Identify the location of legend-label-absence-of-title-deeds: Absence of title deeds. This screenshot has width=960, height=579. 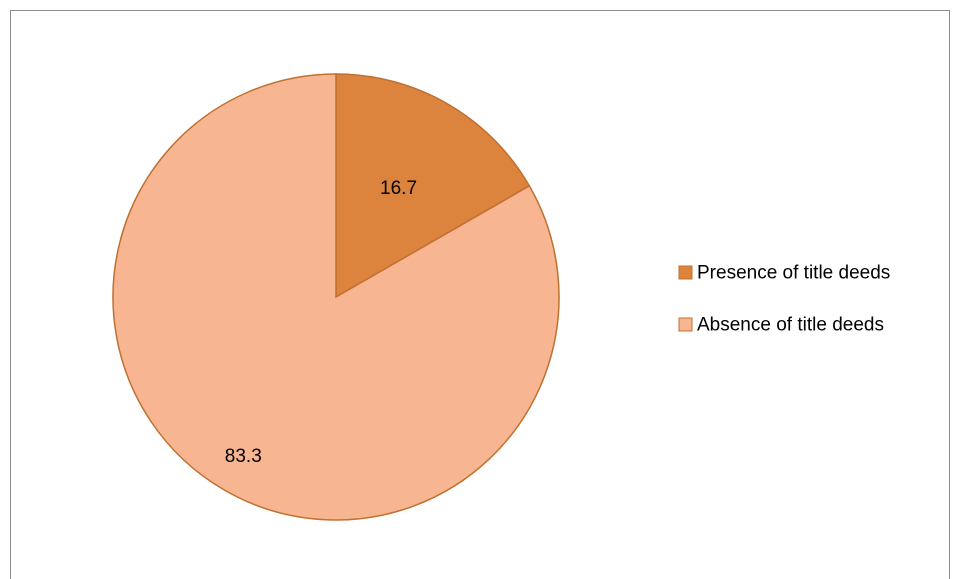
(790, 325).